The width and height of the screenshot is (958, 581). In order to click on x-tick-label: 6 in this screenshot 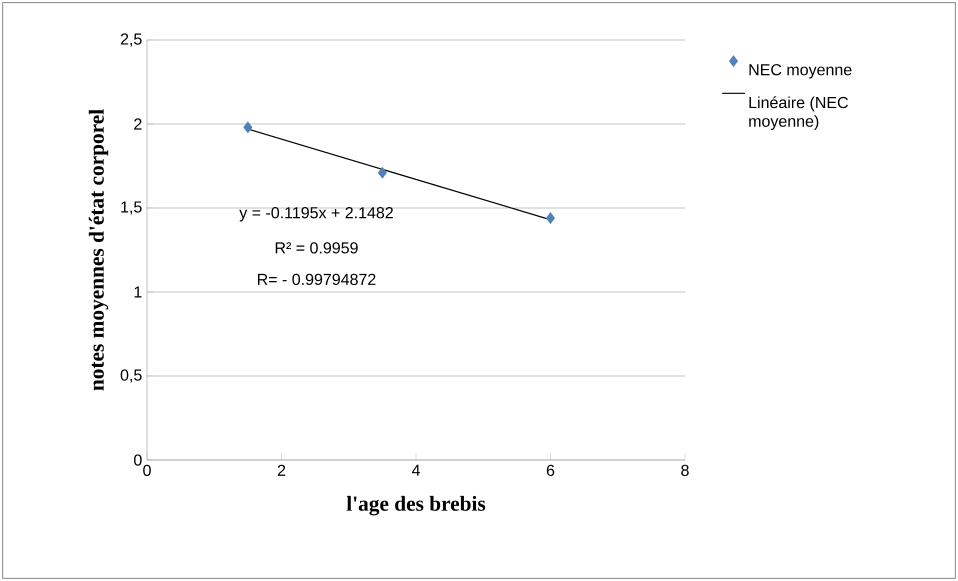, I will do `click(550, 470)`.